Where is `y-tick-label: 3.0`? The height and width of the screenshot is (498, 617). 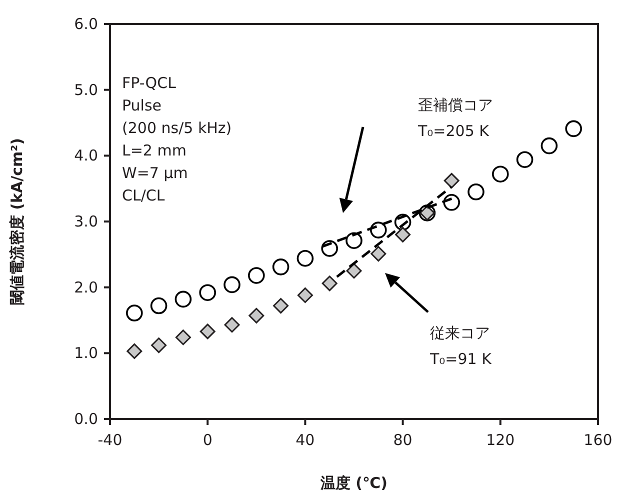
y-tick-label: 3.0 is located at coordinates (86, 221).